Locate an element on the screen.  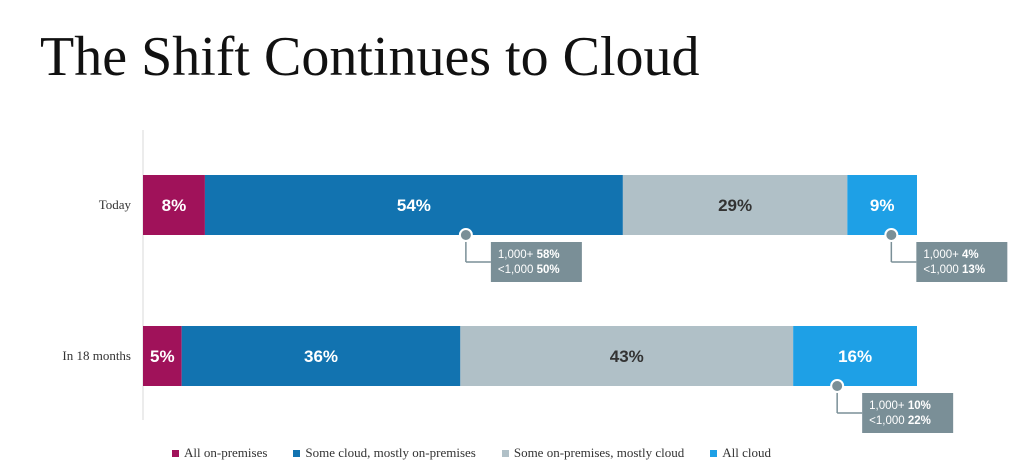
callout-3: 1,000+ 10% <1,000 22% is located at coordinates (892, 406).